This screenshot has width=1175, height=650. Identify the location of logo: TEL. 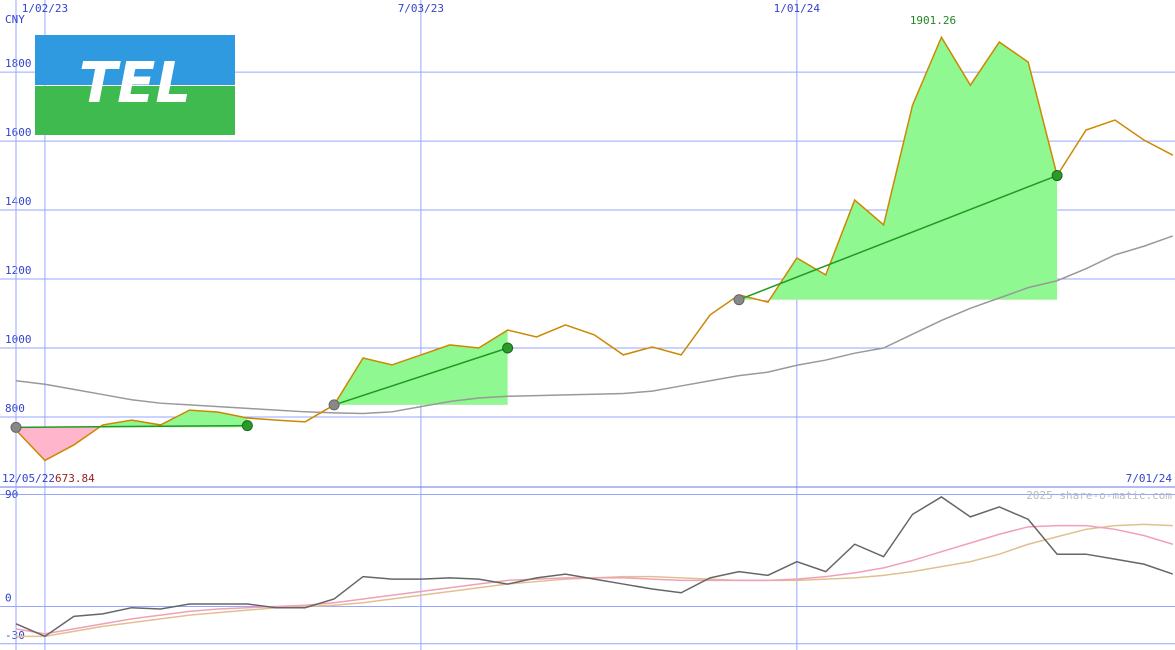
(135, 85).